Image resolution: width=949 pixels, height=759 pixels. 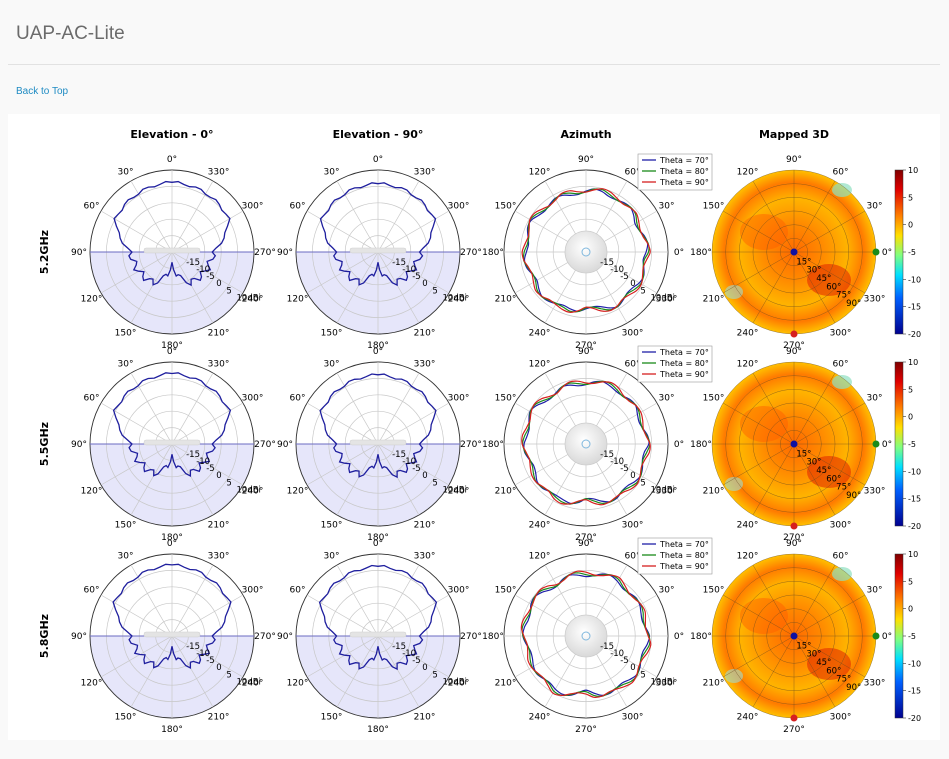 What do you see at coordinates (803, 646) in the screenshot?
I see `theta-tick-label: 15°` at bounding box center [803, 646].